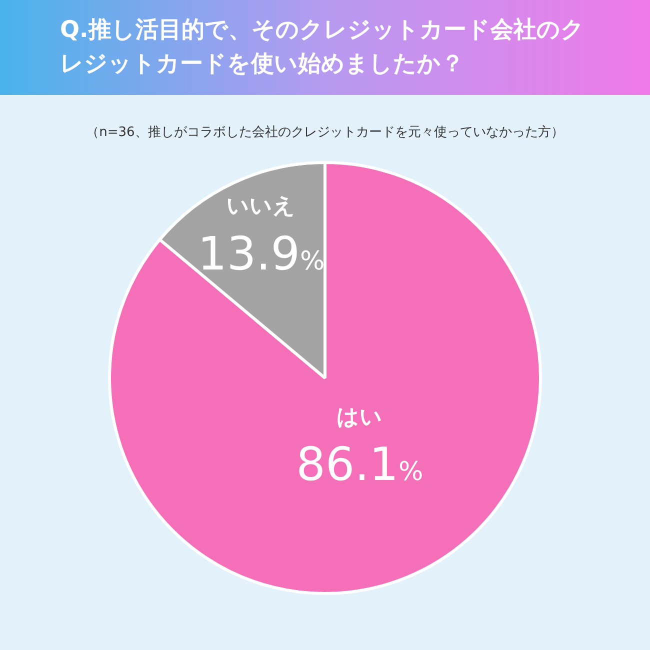 The width and height of the screenshot is (650, 650). Describe the element at coordinates (325, 132) in the screenshot. I see `chart-subtitle: （n=36、推しがコラボした会社のクレジットカードを元々使っていなかった方）` at that location.